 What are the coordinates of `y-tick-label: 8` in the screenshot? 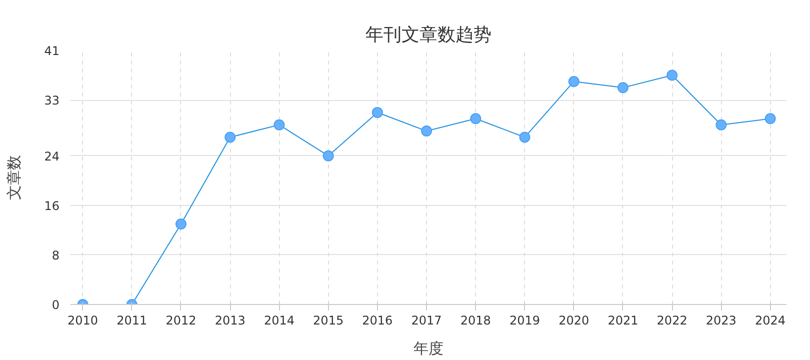 It's located at (56, 255).